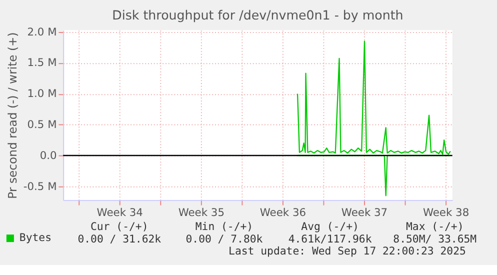 This screenshot has width=497, height=275. Describe the element at coordinates (13, 115) in the screenshot. I see `y-axis-title: Pr second read (-) / write (+)` at that location.